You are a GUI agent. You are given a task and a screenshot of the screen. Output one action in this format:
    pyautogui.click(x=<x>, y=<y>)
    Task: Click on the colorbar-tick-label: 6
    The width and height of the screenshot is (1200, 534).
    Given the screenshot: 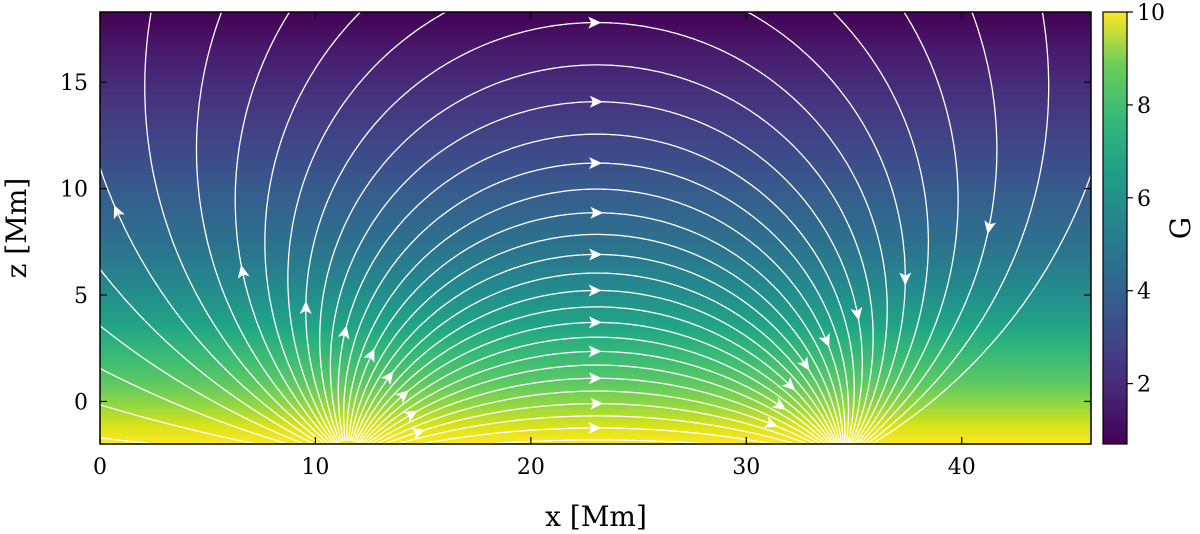 What is the action you would take?
    pyautogui.click(x=1144, y=199)
    